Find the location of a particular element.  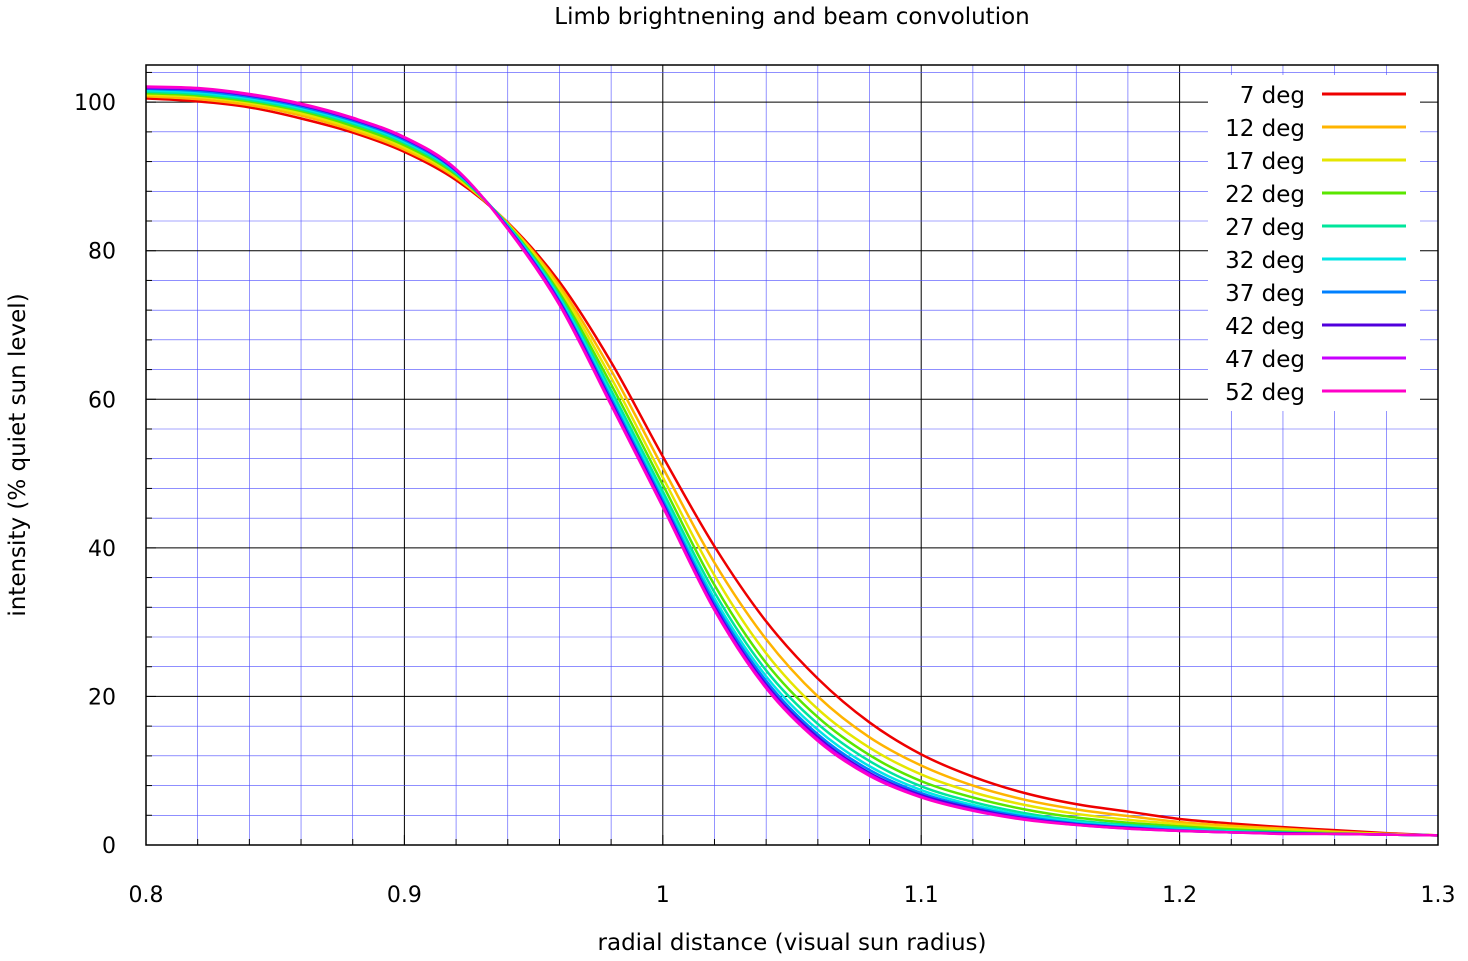

legend-label: 17 deg is located at coordinates (1265, 162).